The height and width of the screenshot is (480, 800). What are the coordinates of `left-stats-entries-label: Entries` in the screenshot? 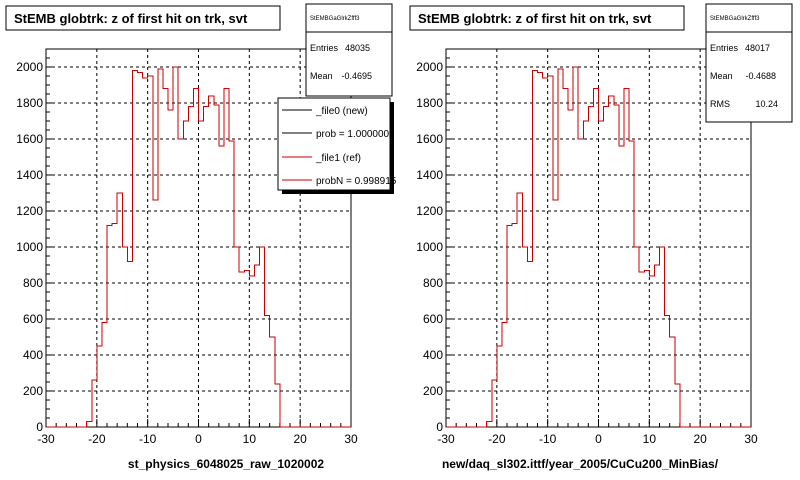 It's located at (324, 48).